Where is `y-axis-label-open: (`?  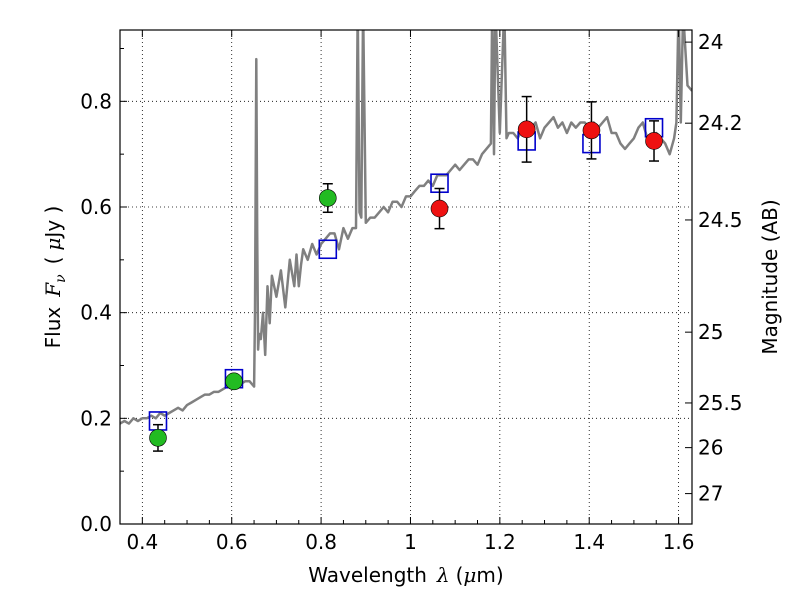 y-axis-label-open: ( is located at coordinates (53, 261).